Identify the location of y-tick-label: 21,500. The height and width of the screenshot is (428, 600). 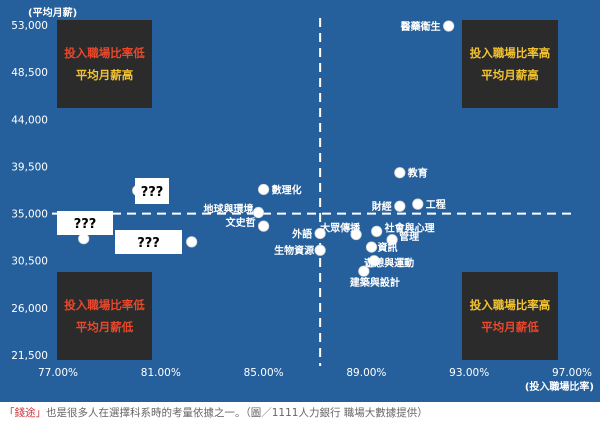
(29, 356).